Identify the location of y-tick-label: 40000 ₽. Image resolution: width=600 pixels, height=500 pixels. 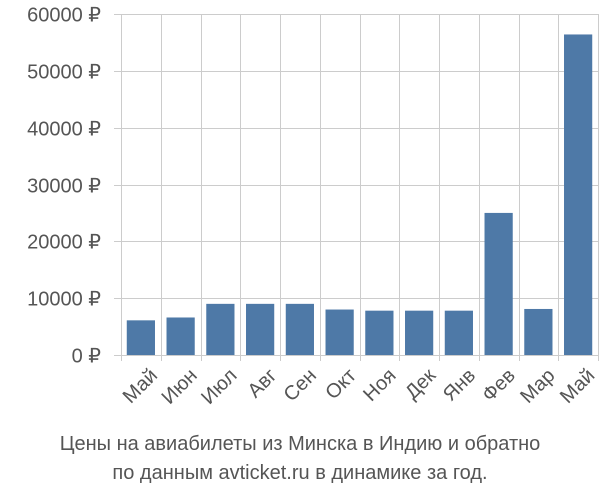
(64, 130).